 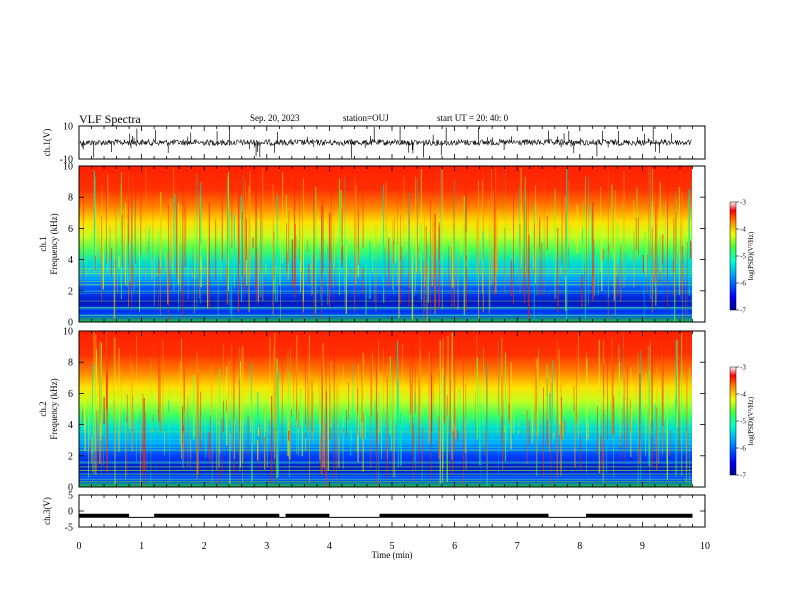 I want to click on ch1-spectrogram-colorbar-tick-label: -6, so click(x=743, y=284).